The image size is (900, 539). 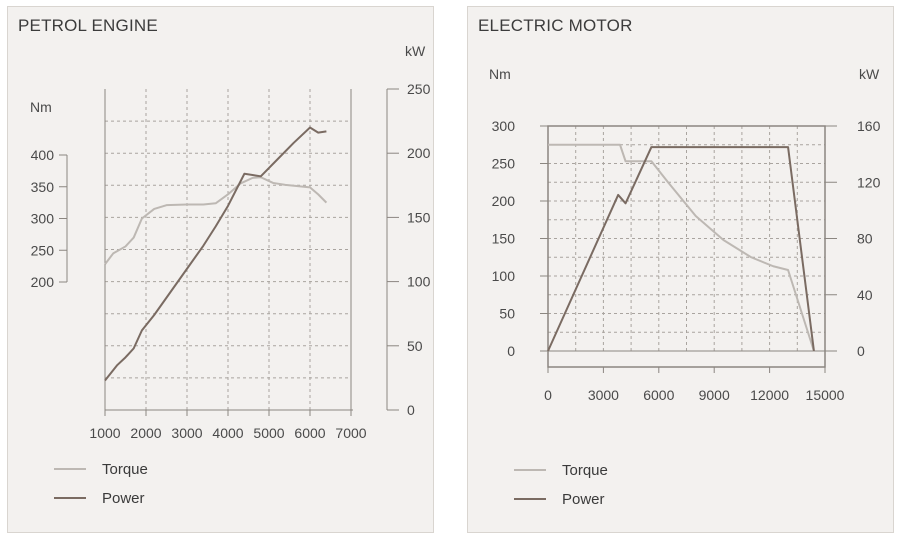 I want to click on left-tick-label: 0, so click(x=511, y=351).